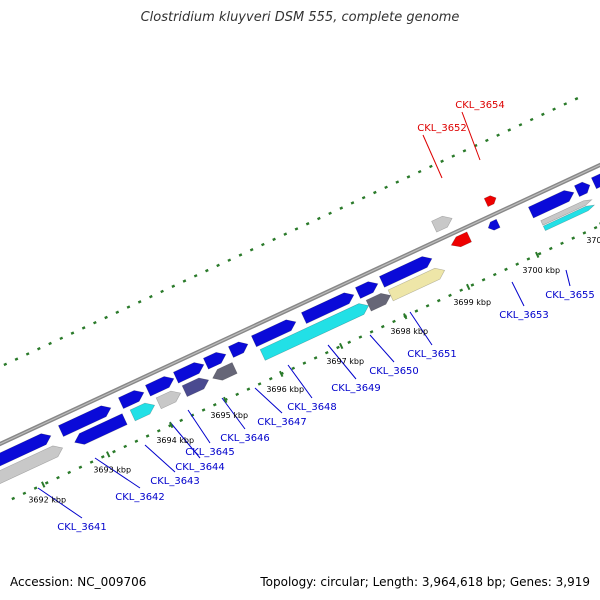  I want to click on kbp-label: 3694 kbp, so click(175, 440).